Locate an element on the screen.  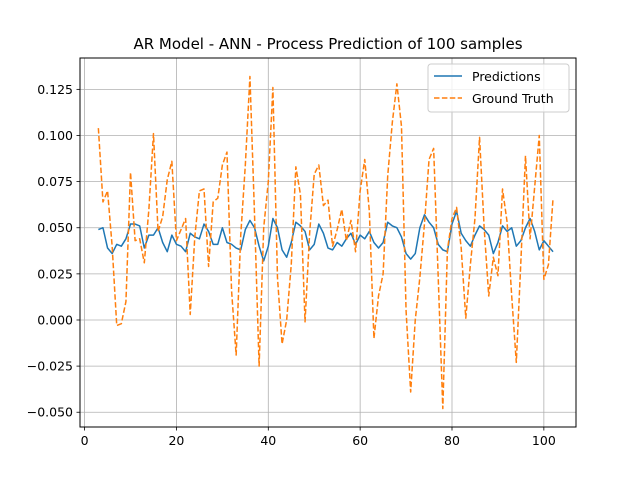
y-tick-label: 0.100 is located at coordinates (55, 135).